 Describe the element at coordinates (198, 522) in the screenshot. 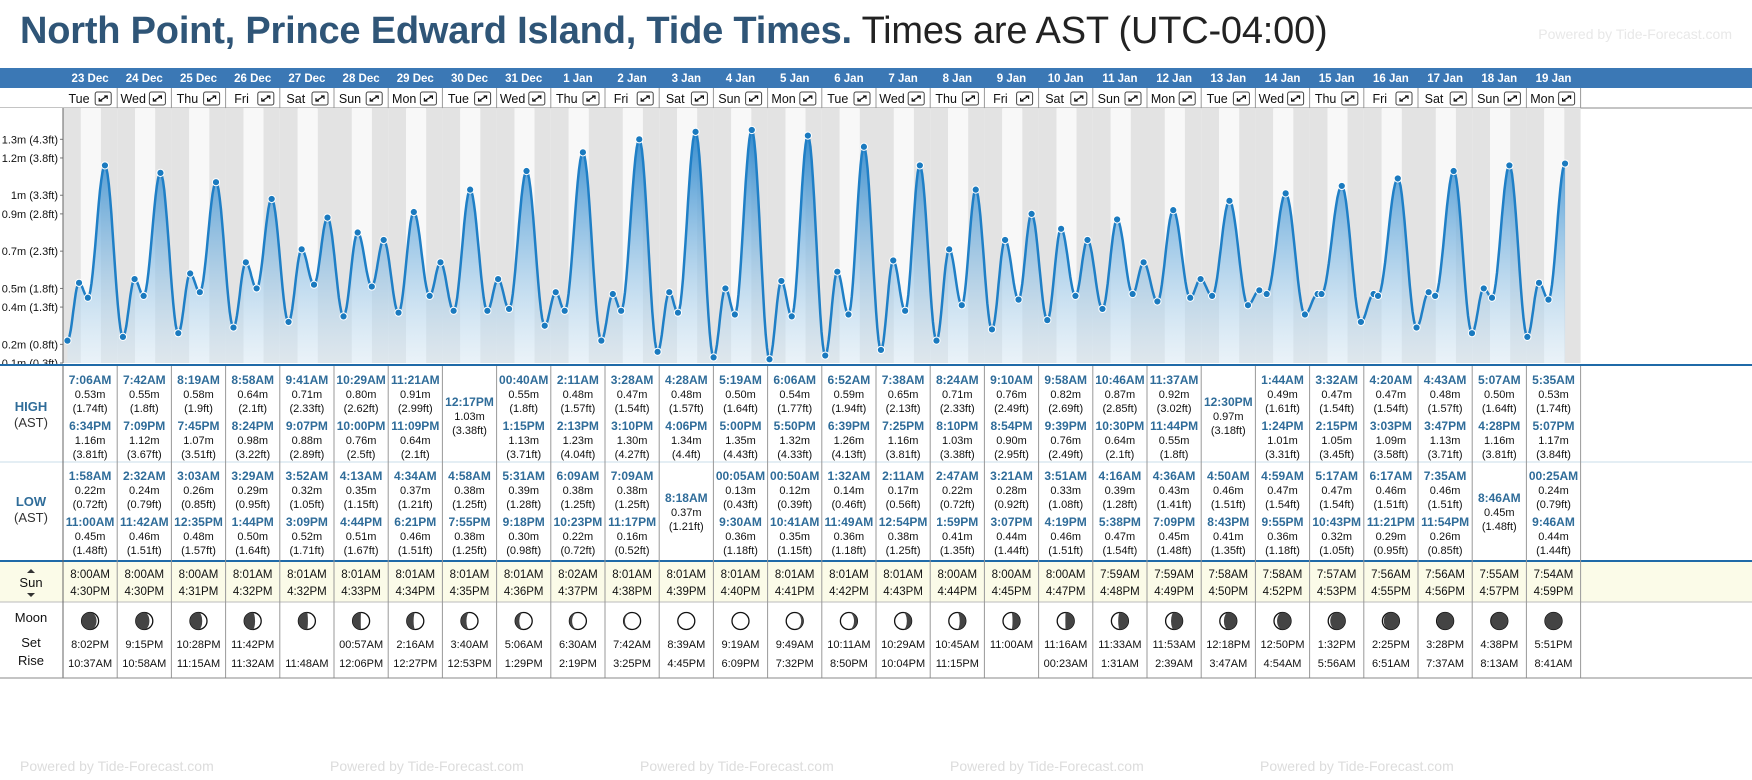

I see `tide-time: 12:35PM` at that location.